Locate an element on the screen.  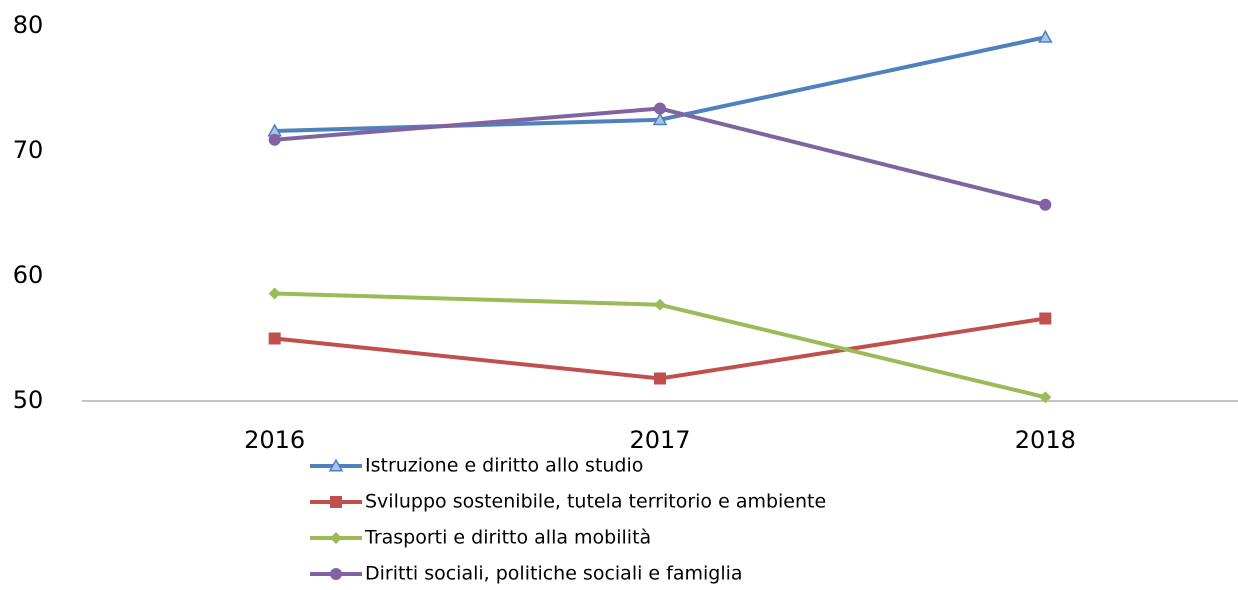
x-tick-label: 2017 is located at coordinates (659, 440).